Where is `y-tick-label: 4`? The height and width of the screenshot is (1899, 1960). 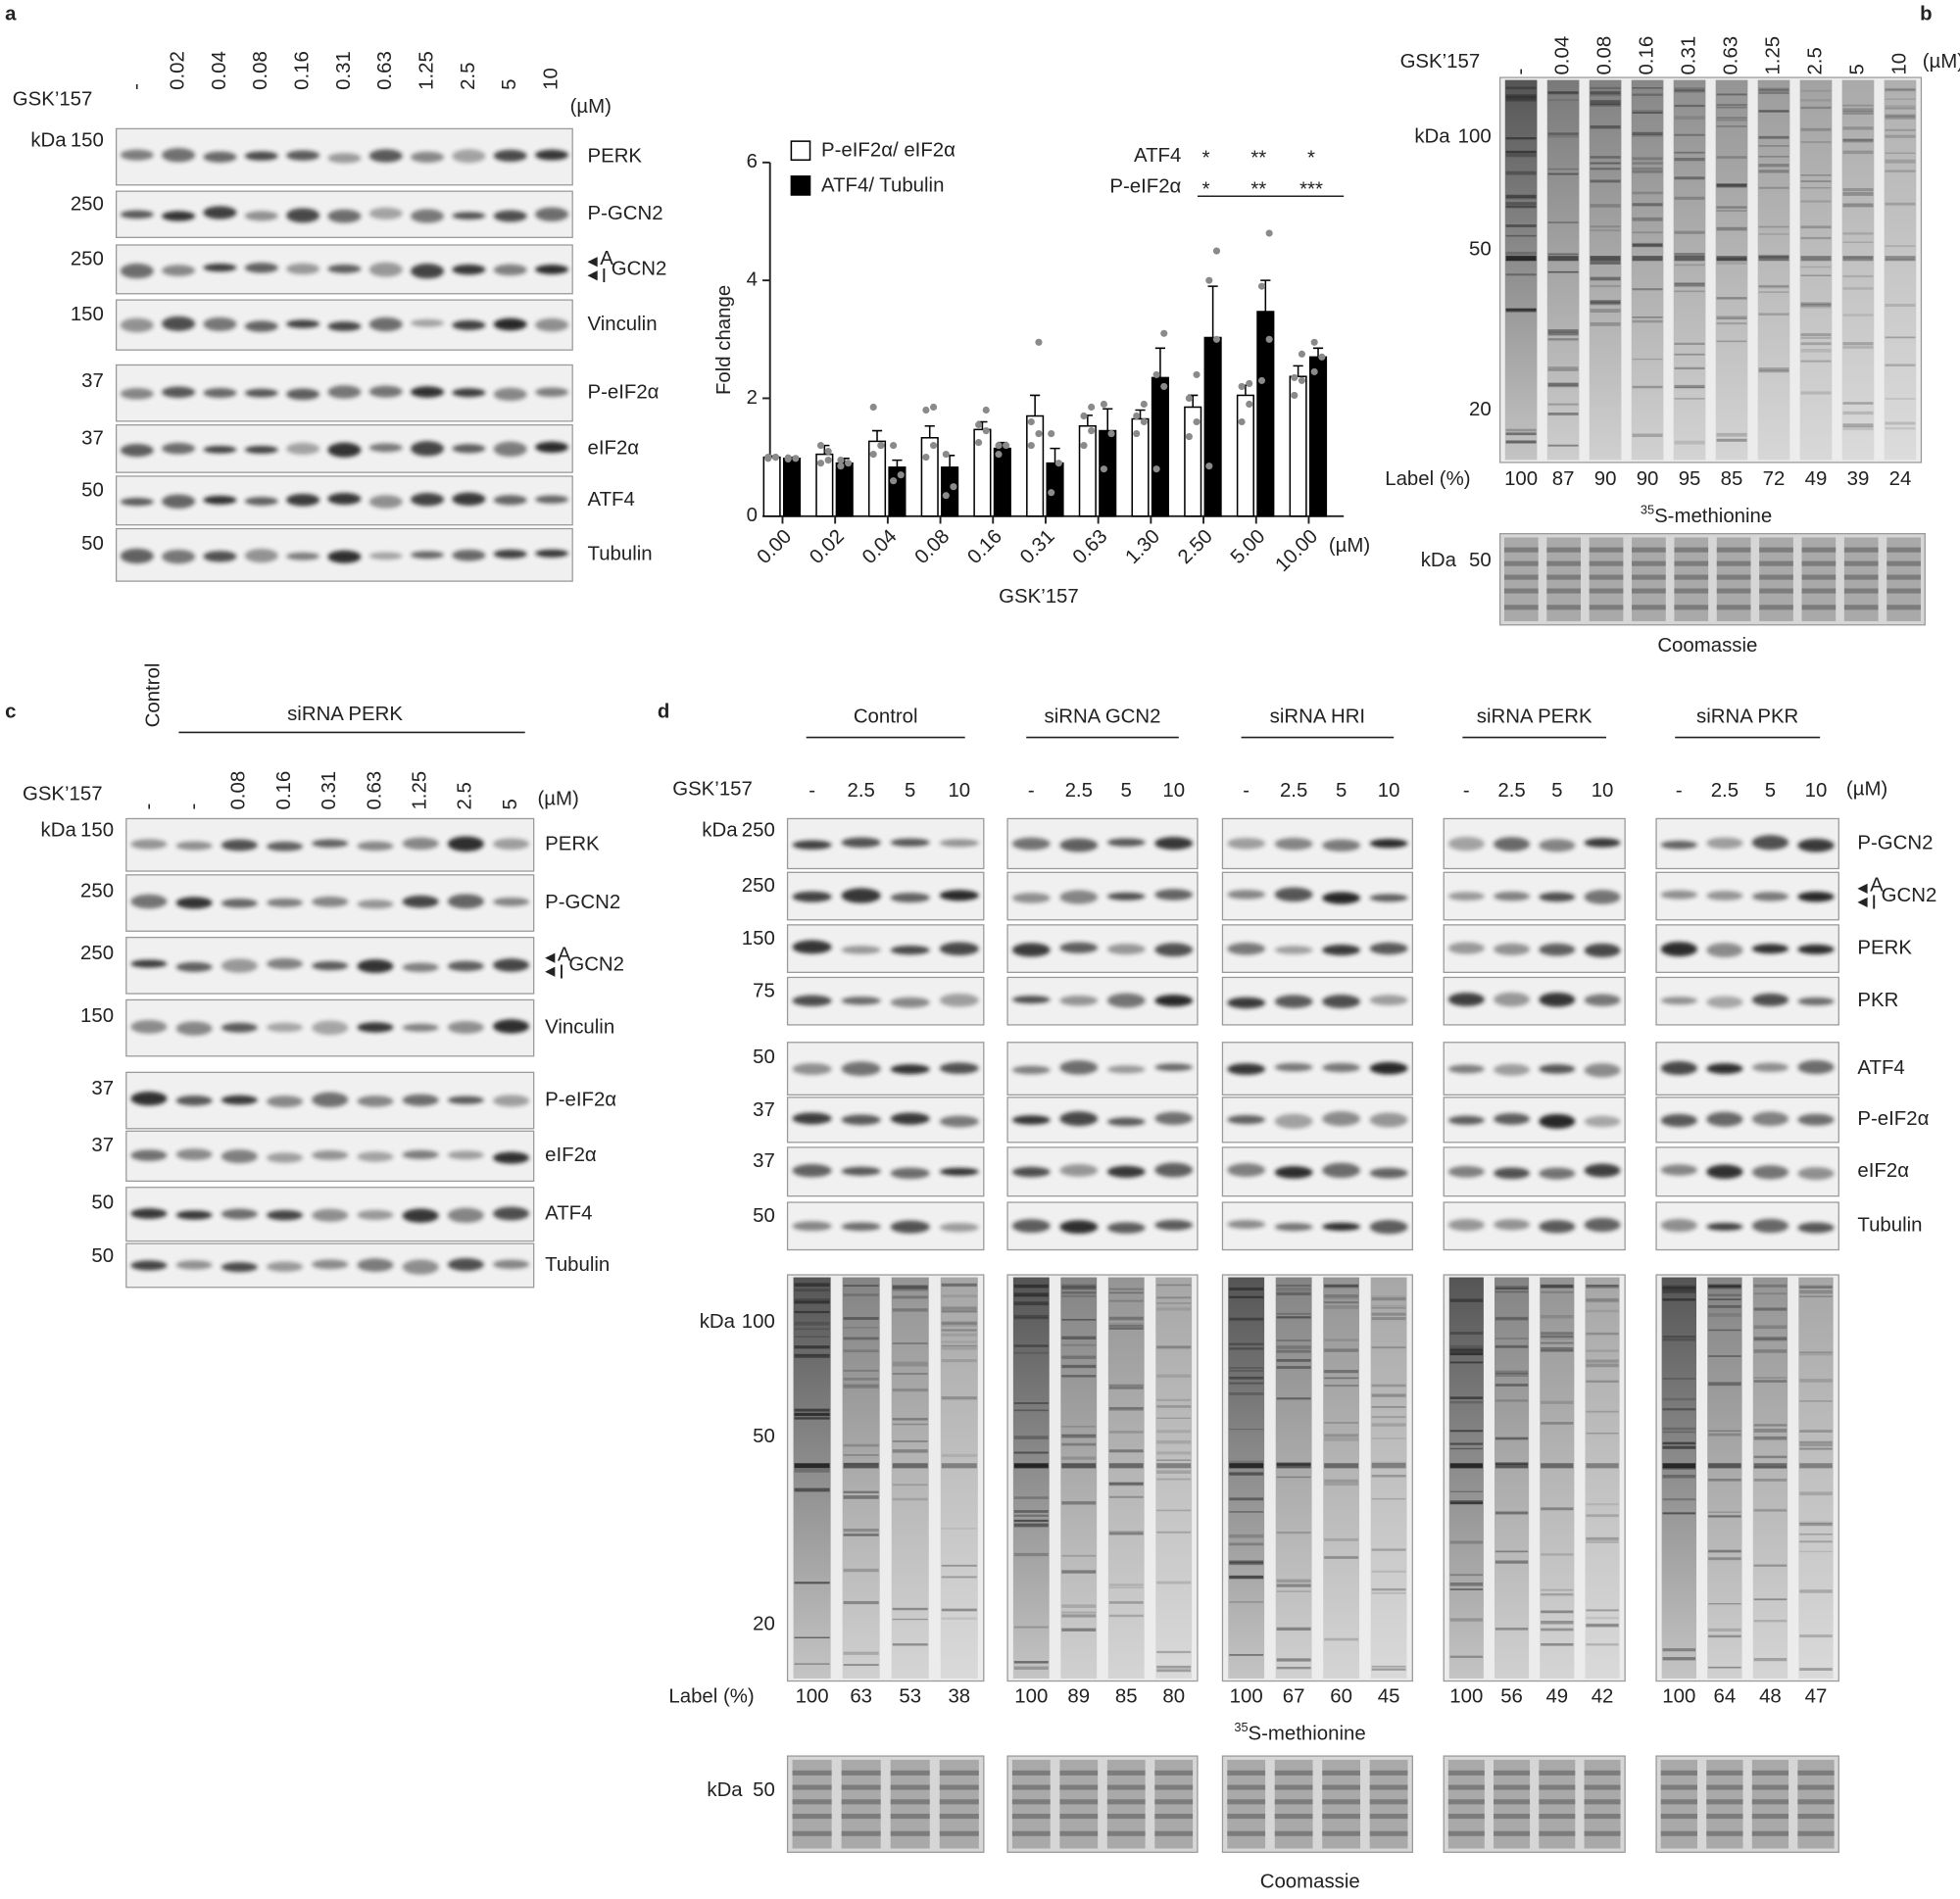 y-tick-label: 4 is located at coordinates (752, 280).